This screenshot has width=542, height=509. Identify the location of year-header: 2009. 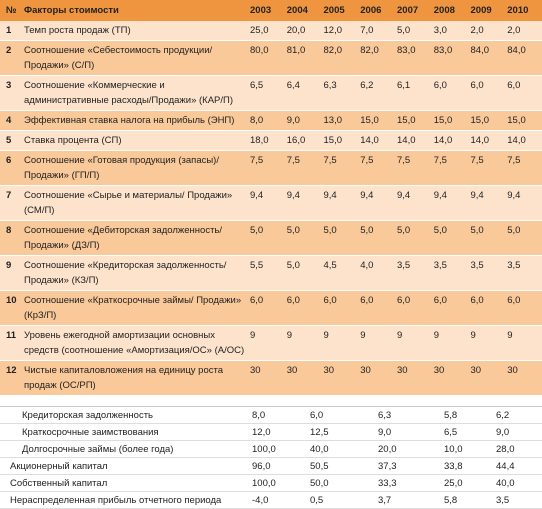
(487, 10).